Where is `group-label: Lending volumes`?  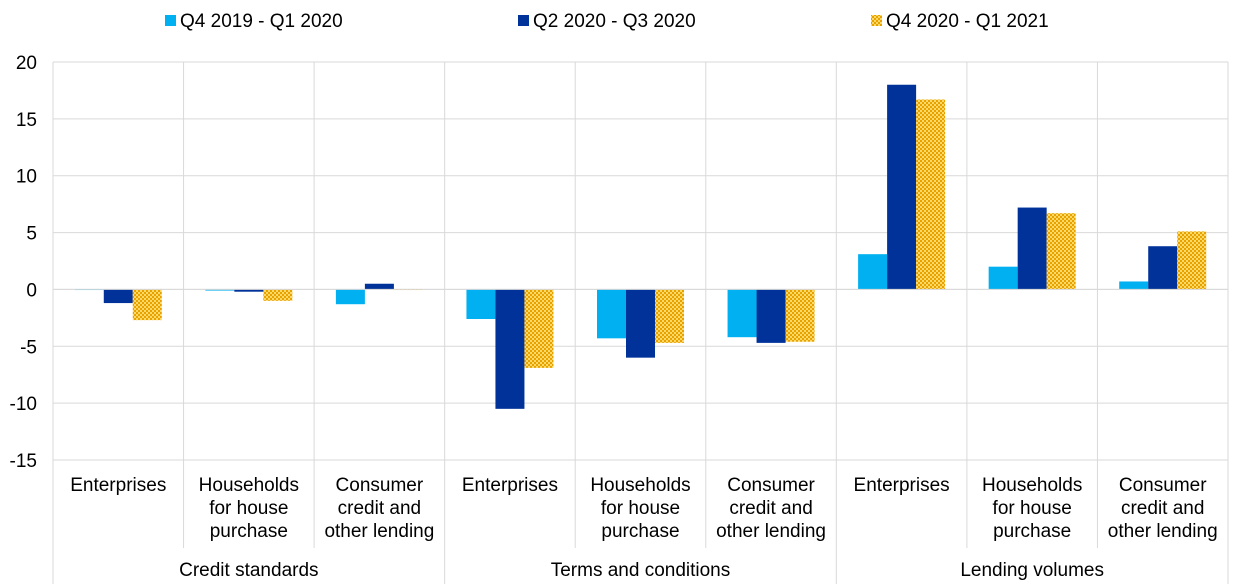
group-label: Lending volumes is located at coordinates (1032, 570).